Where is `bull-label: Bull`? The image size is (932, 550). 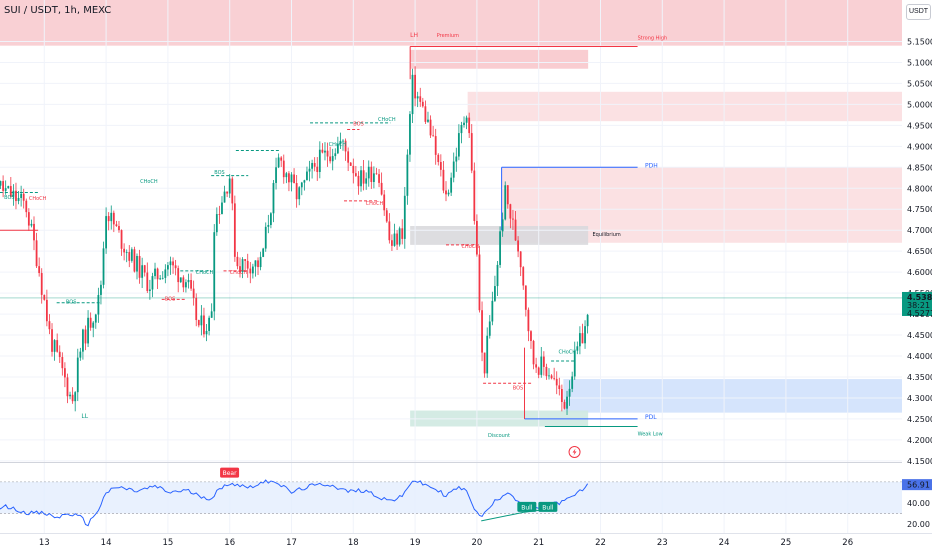 bull-label: Bull is located at coordinates (548, 506).